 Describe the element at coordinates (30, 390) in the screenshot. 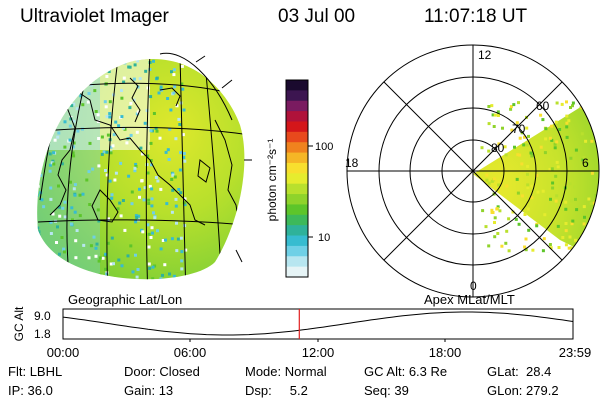

I see `info-ip: IP: 36.0` at that location.